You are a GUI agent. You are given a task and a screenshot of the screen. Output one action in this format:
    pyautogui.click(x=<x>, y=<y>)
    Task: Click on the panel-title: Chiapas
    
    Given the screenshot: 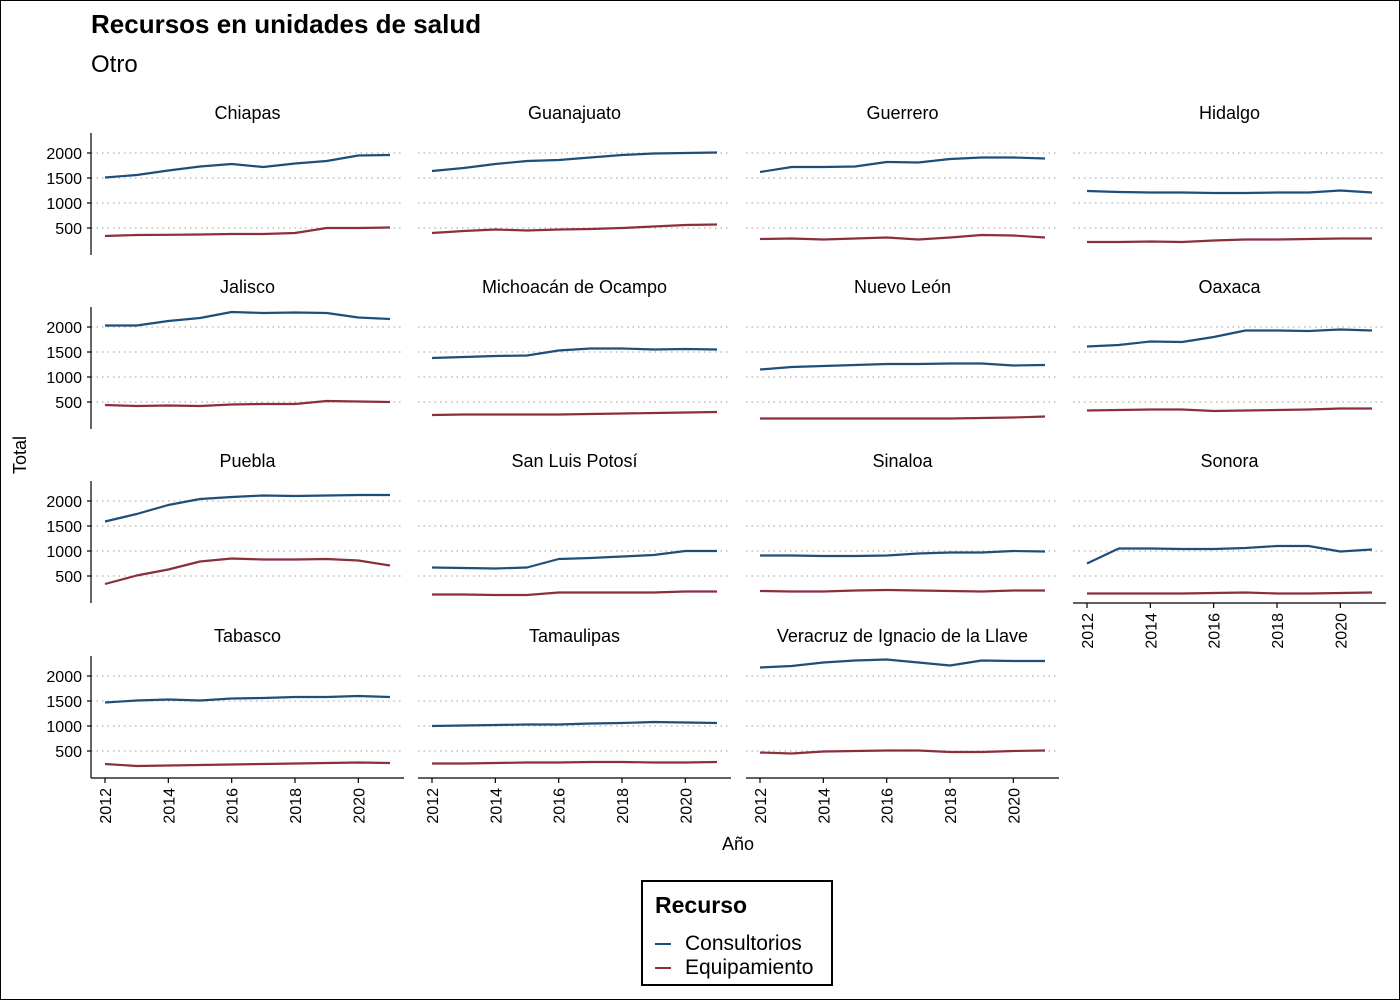 What is the action you would take?
    pyautogui.click(x=247, y=113)
    